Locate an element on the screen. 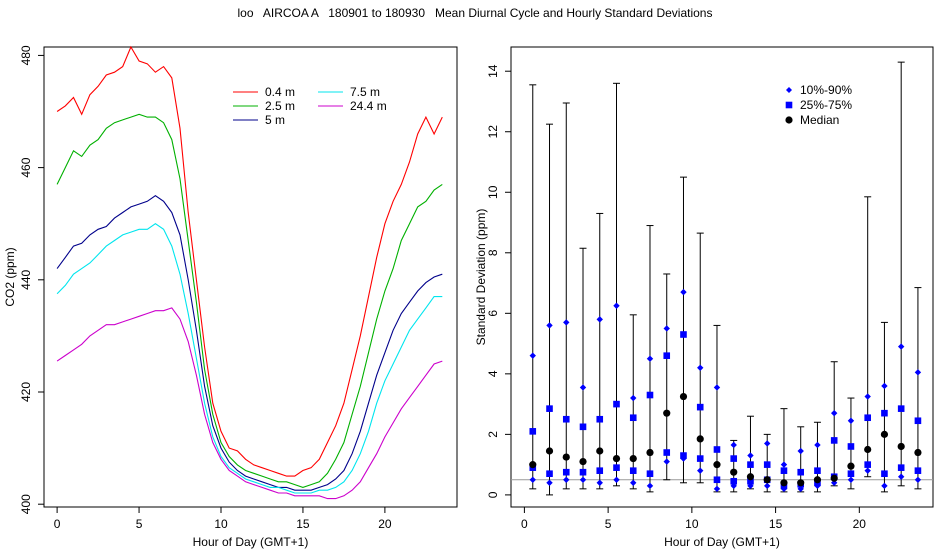 This screenshot has width=950, height=550. legend-symbol-square is located at coordinates (789, 105).